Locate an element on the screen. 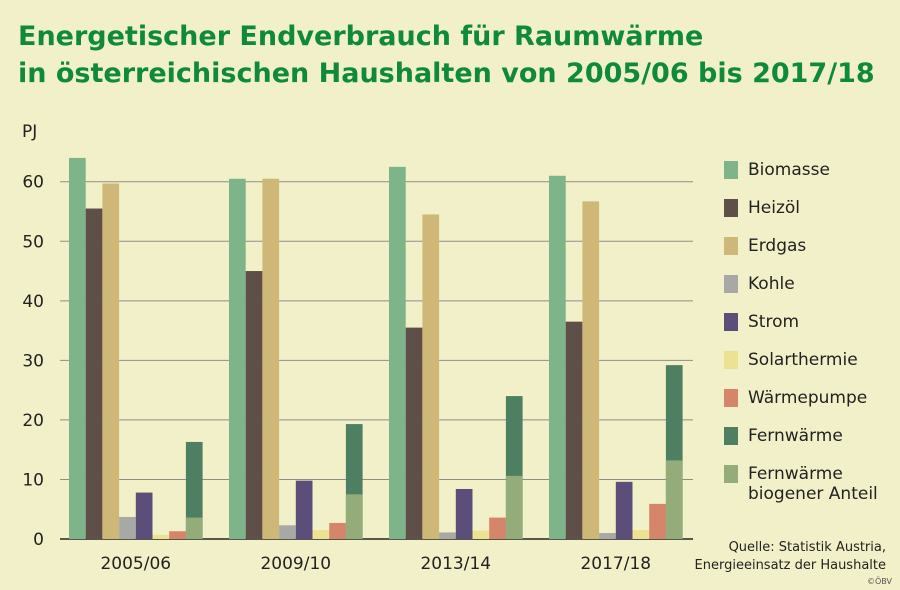 The height and width of the screenshot is (590, 900). source-line-2: Energieeinsatz der Haushalte is located at coordinates (790, 565).